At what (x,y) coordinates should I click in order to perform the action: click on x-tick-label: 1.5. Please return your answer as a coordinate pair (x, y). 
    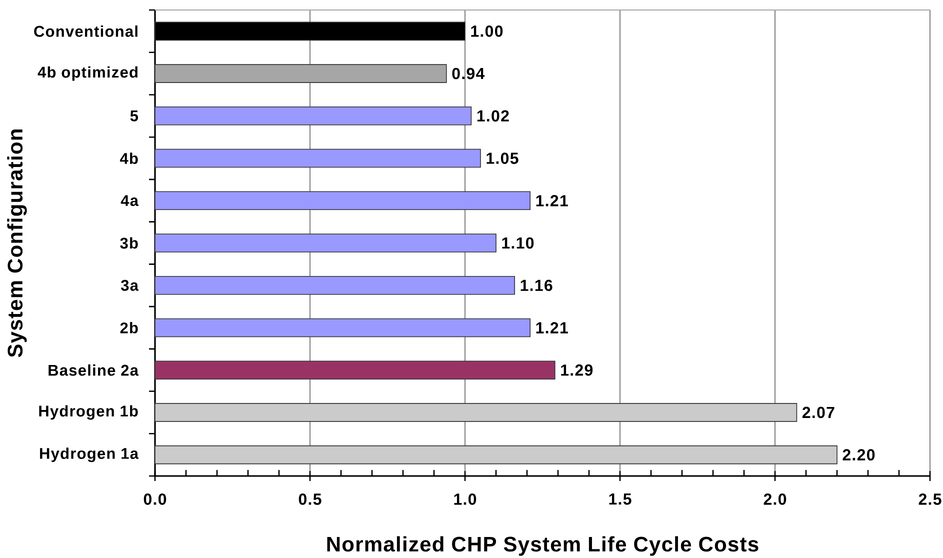
    Looking at the image, I should click on (620, 499).